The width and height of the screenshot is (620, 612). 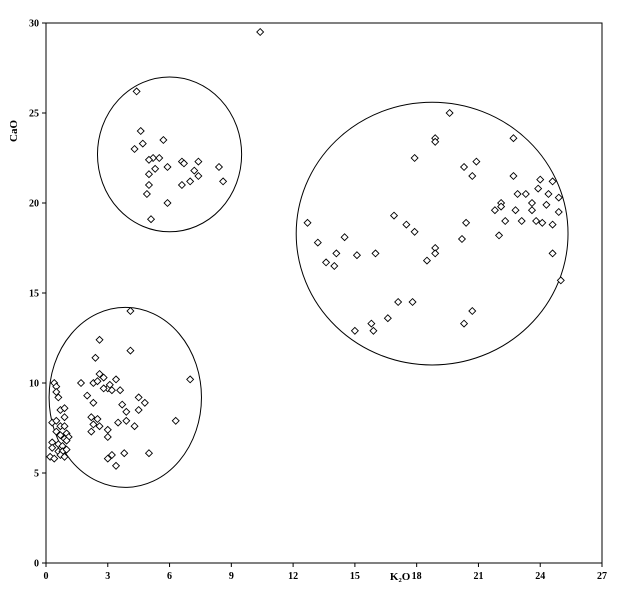 I want to click on x-tick-label: 24, so click(x=540, y=576).